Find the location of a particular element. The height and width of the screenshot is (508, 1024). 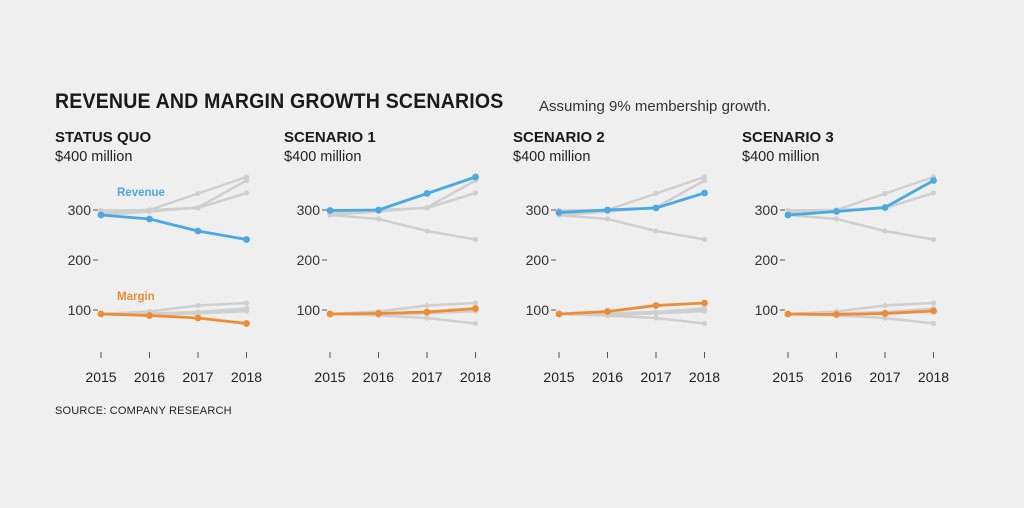

x-tick-label-1-2015: 2015 is located at coordinates (329, 377).